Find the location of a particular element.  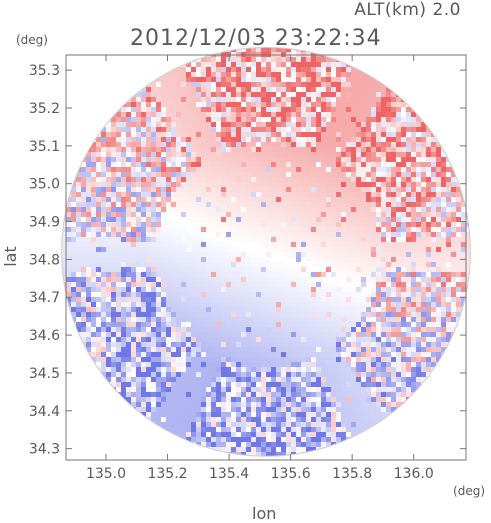

y-tick-label: 34.6 is located at coordinates (44, 336).